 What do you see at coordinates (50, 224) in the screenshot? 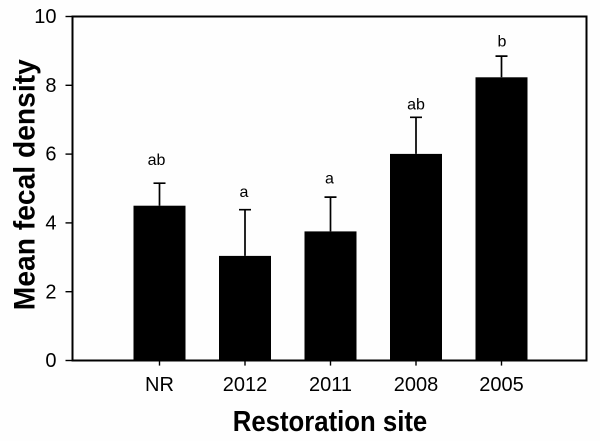
I see `svg-text: 4` at bounding box center [50, 224].